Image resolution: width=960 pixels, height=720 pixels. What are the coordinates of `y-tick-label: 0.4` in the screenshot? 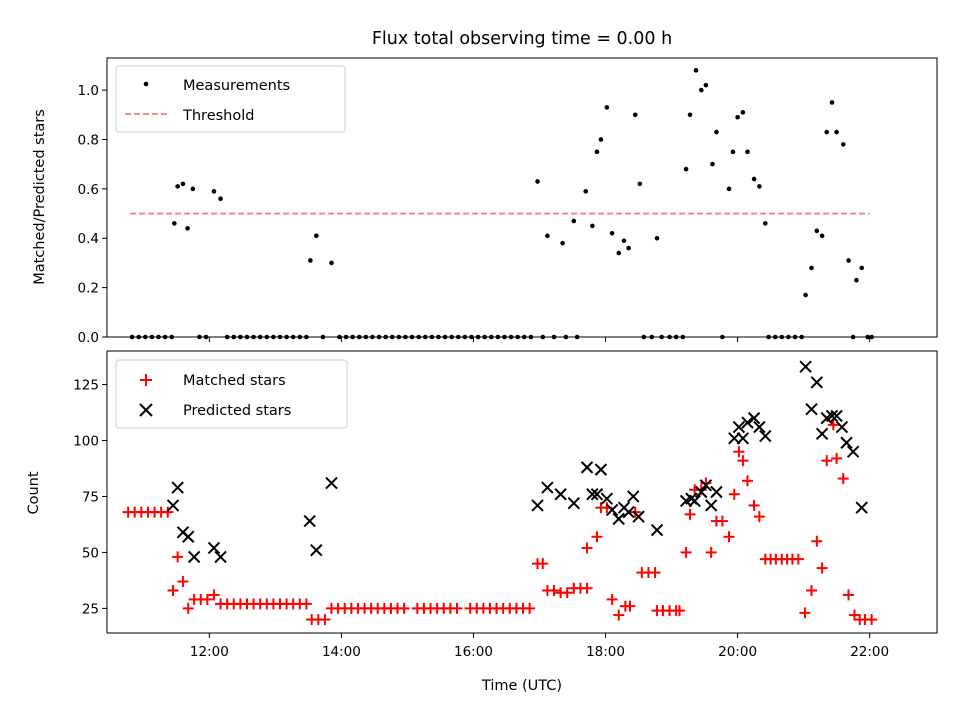 It's located at (88, 239).